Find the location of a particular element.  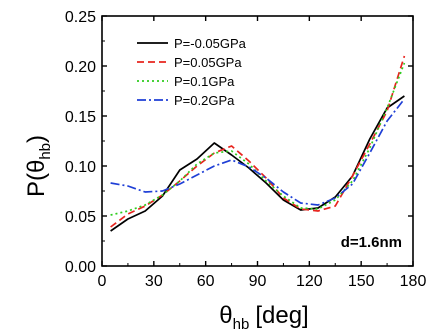

y-tick-label: 0.25 is located at coordinates (80, 17).